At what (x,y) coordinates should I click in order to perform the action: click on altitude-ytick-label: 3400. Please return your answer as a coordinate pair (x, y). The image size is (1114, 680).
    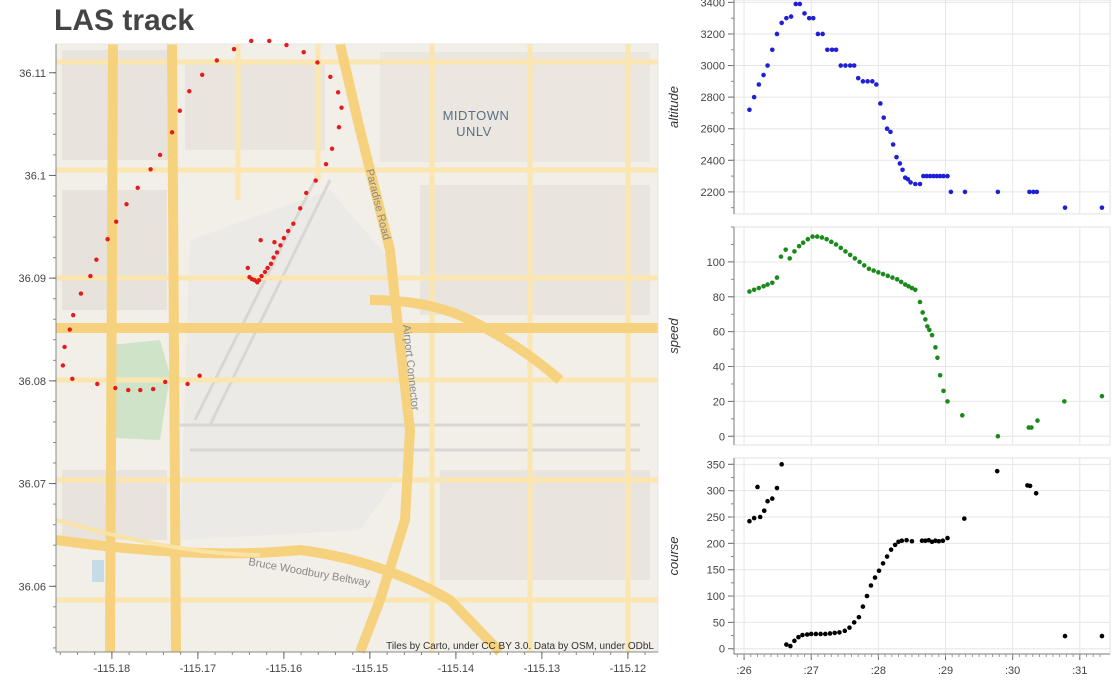
    Looking at the image, I should click on (713, 4).